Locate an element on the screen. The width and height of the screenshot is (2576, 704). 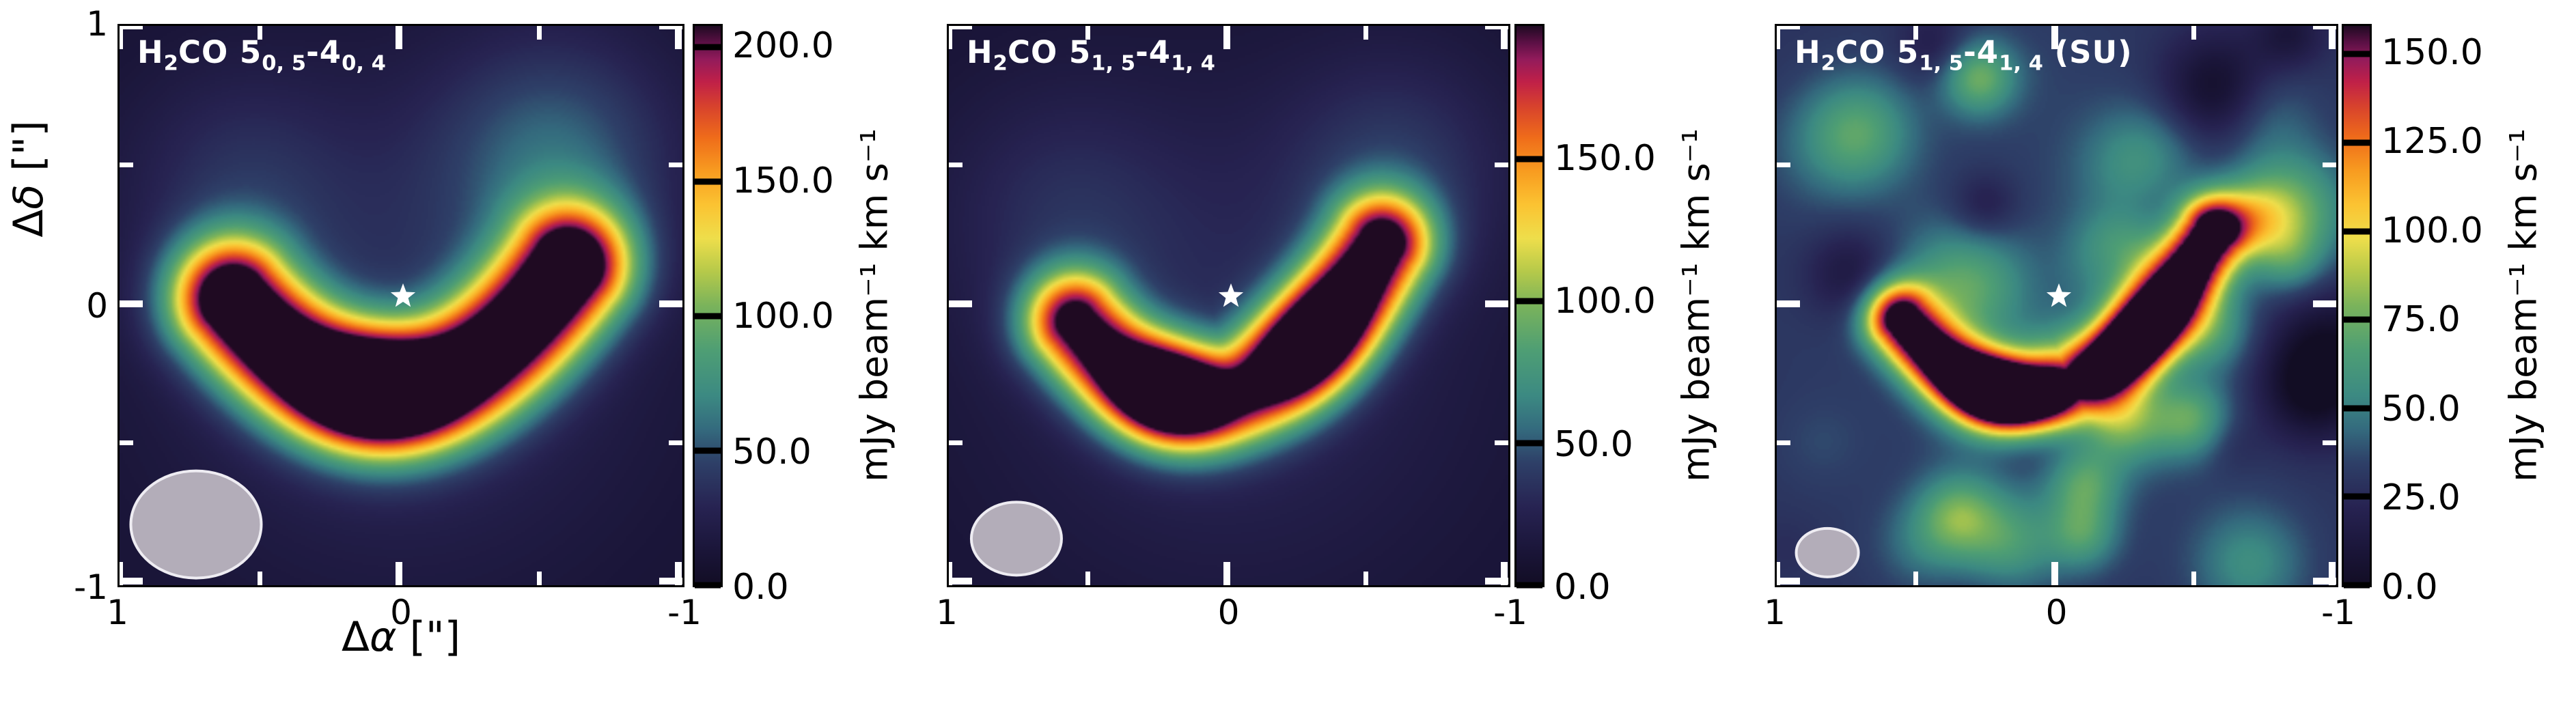
text-segment: δ is located at coordinates (29, 197).